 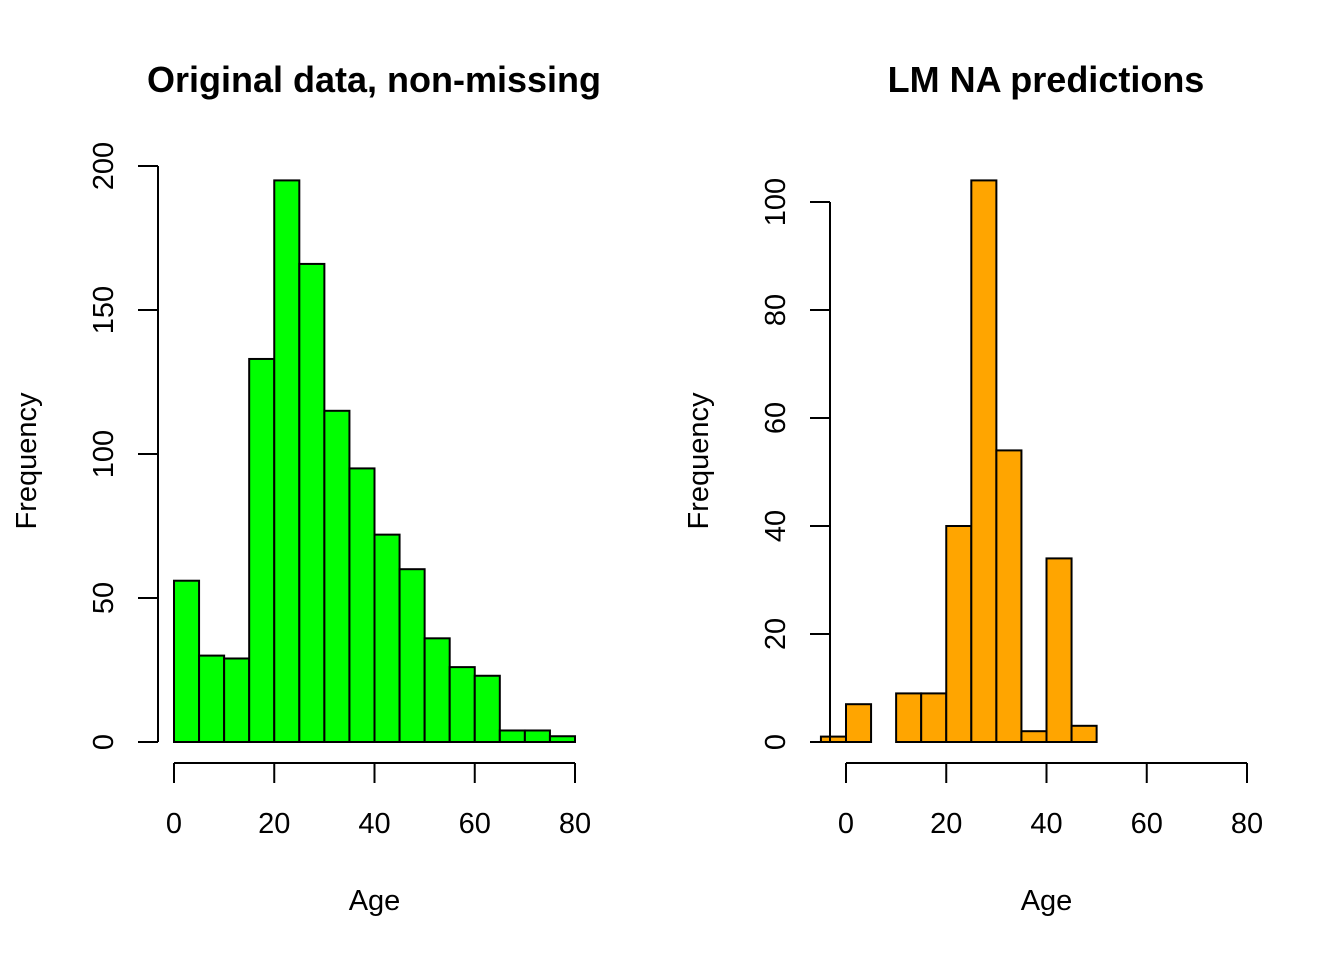 I want to click on y-tick-label: 200, so click(x=104, y=166).